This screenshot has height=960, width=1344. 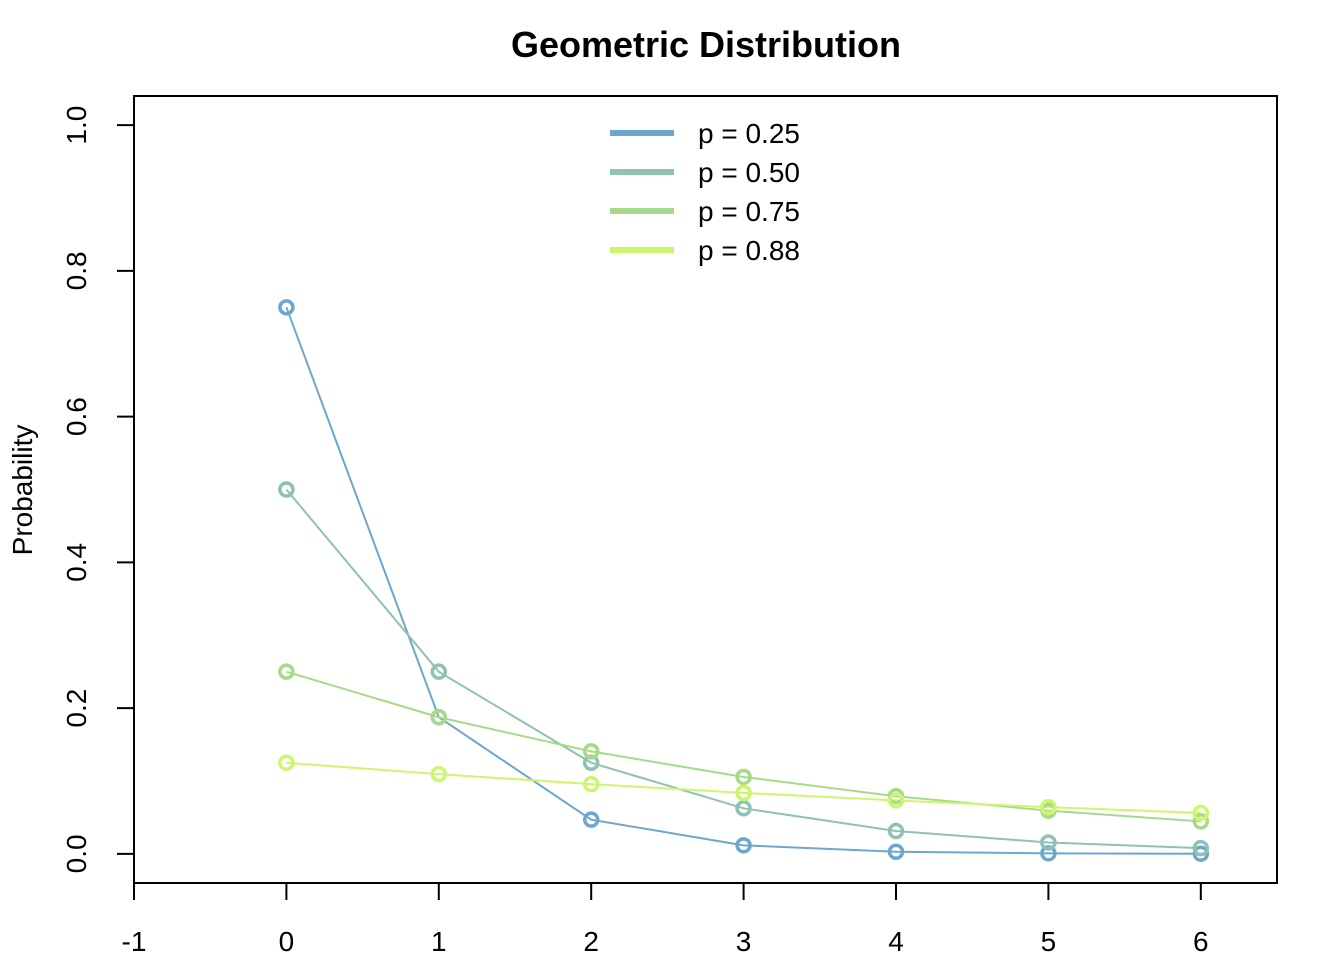 I want to click on y-tick-label: 0.6, so click(x=76, y=416).